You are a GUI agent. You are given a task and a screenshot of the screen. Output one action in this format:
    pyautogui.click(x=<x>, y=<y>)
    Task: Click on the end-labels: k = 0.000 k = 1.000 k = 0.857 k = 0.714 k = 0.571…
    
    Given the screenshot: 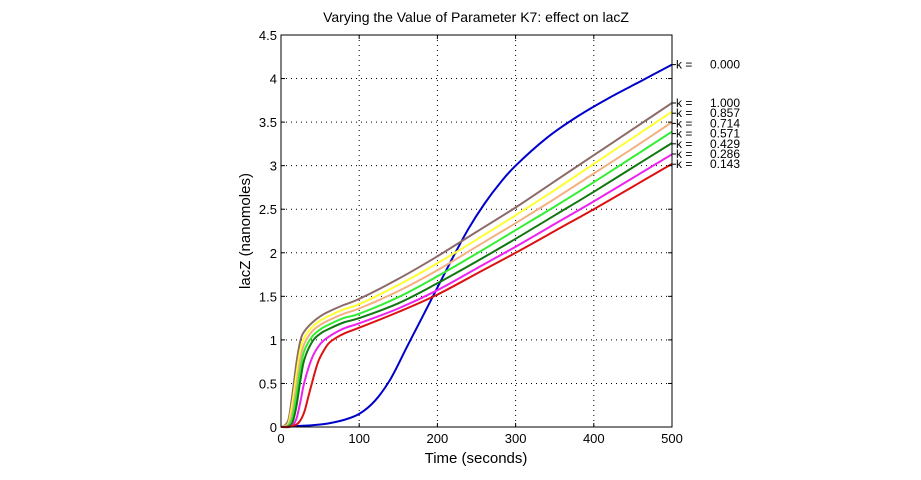 What is the action you would take?
    pyautogui.click(x=706, y=114)
    